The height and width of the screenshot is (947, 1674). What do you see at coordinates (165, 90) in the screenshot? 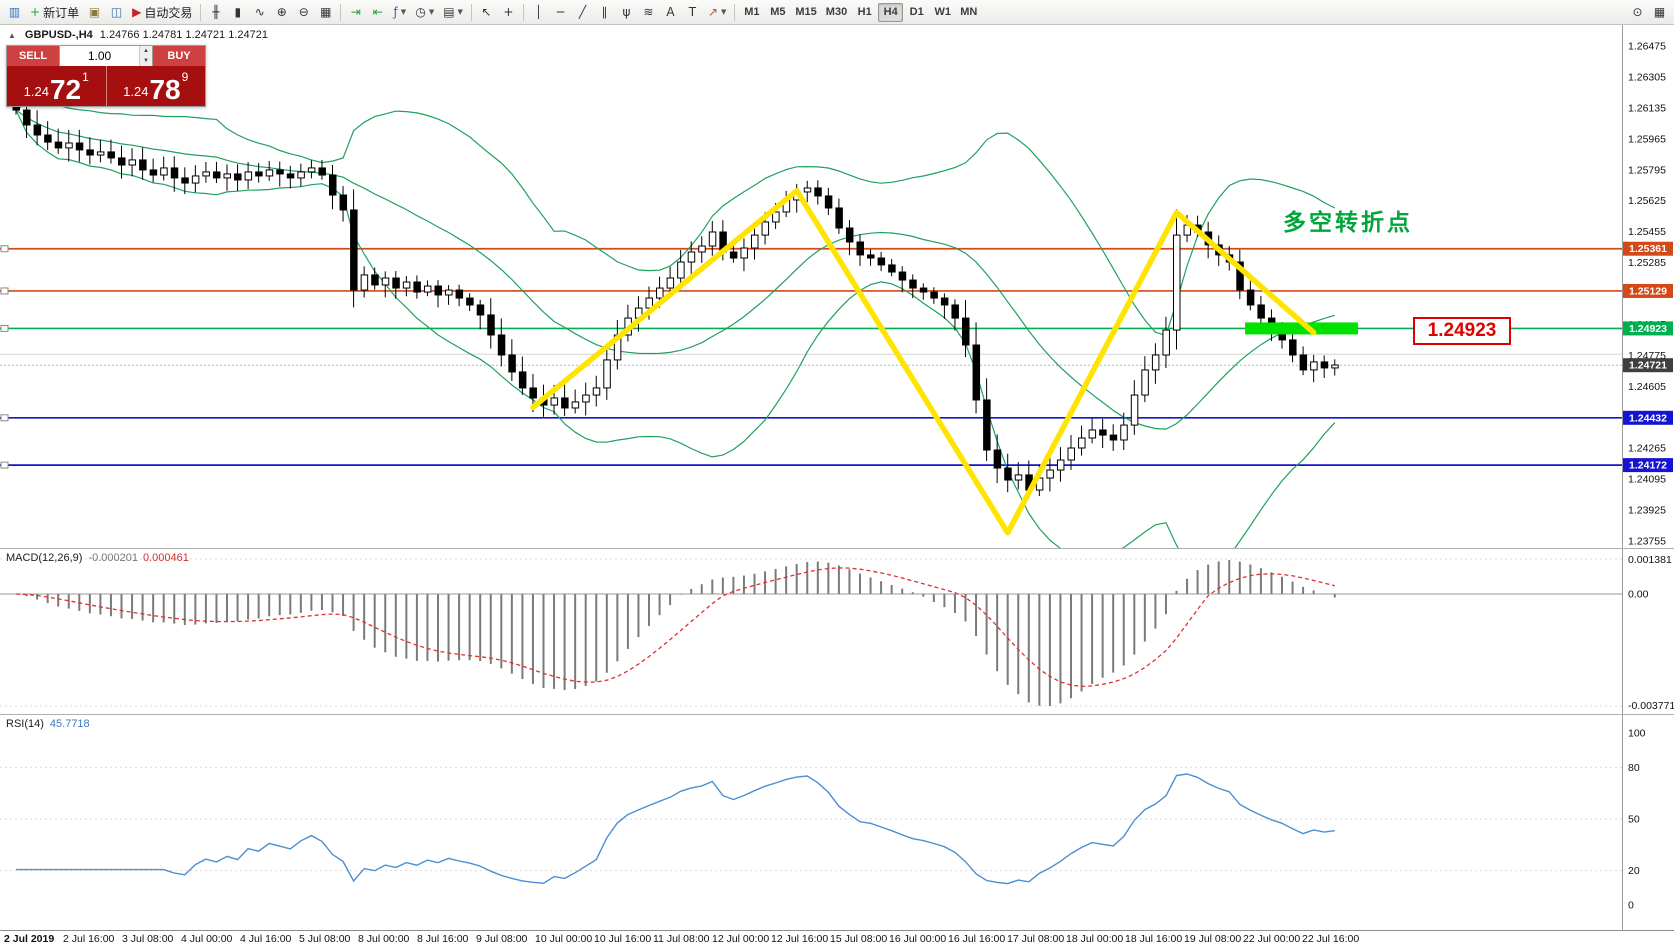
I see `buy-price-big: 78` at bounding box center [165, 90].